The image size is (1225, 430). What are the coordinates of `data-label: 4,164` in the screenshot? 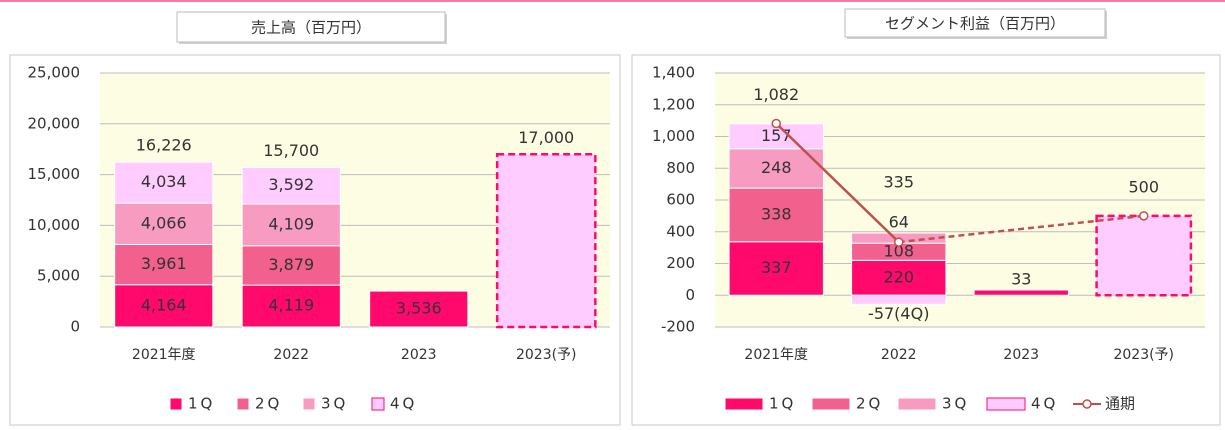 It's located at (164, 304).